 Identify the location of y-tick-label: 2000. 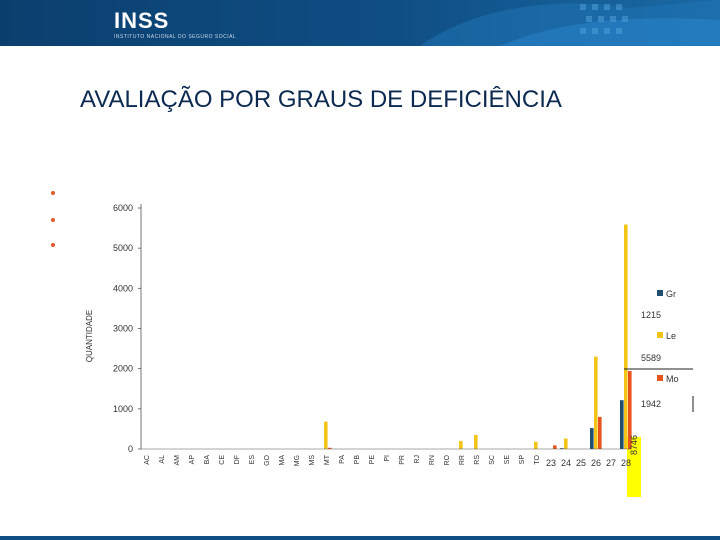
(123, 369).